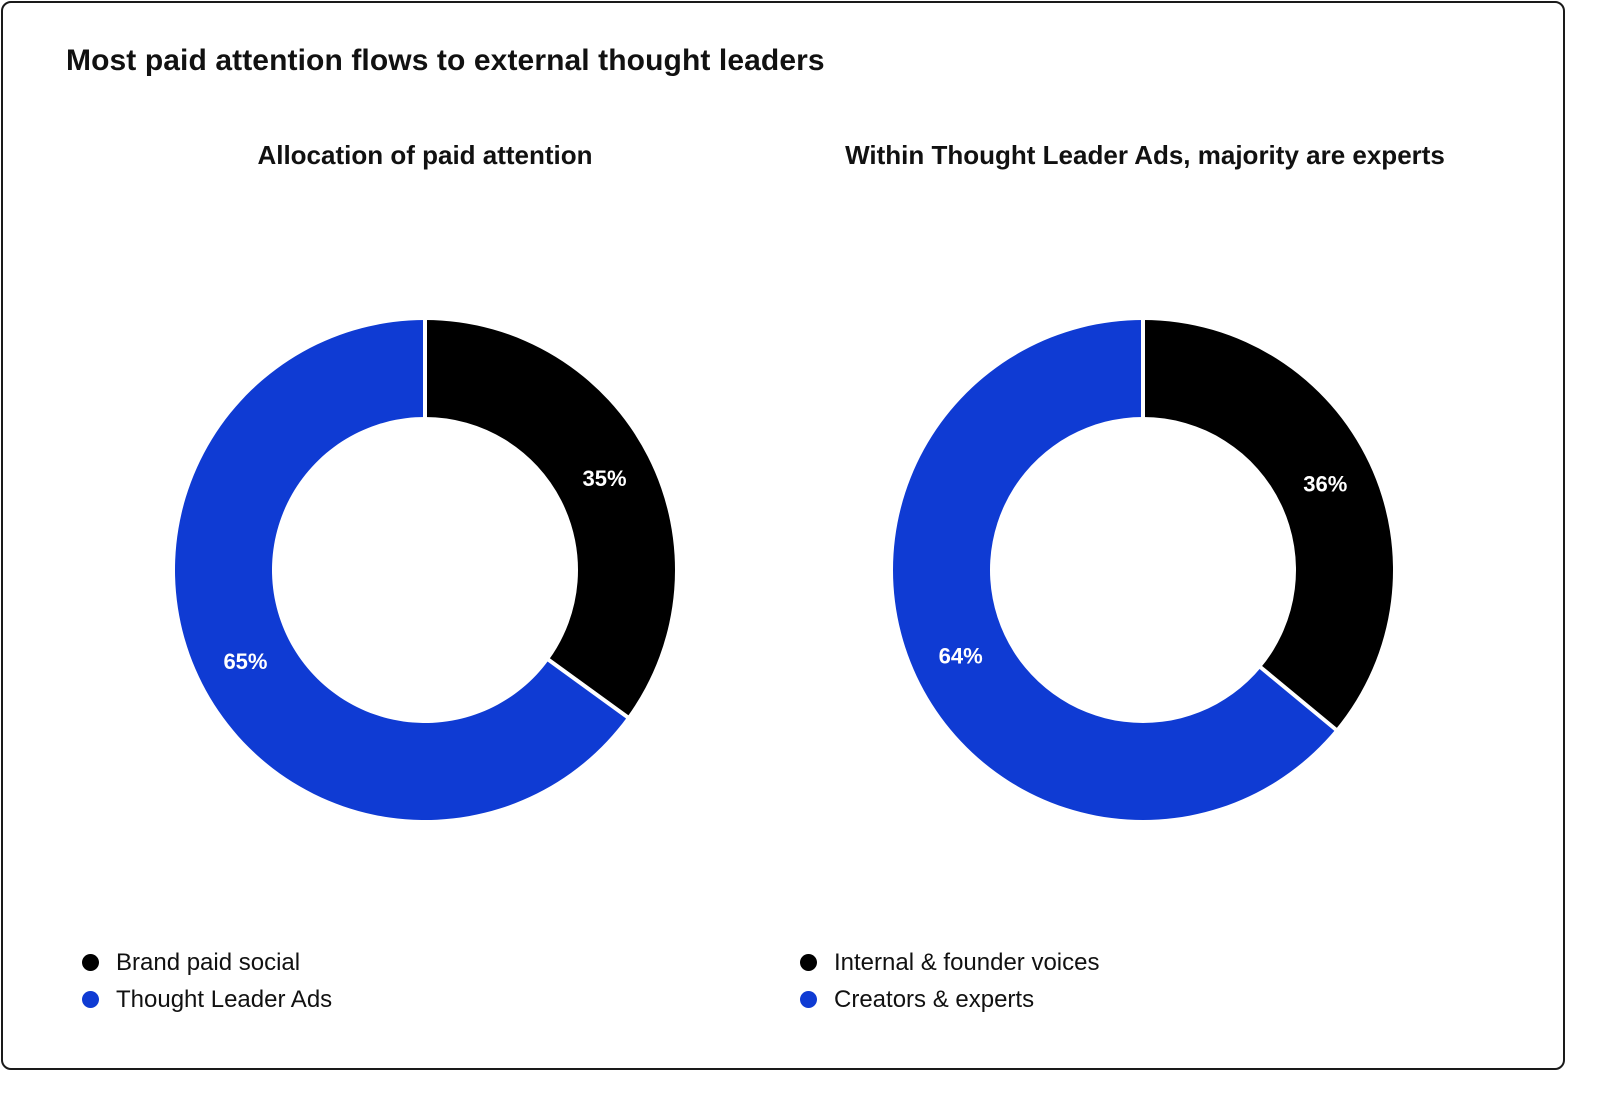 Image resolution: width=1600 pixels, height=1095 pixels. Describe the element at coordinates (245, 661) in the screenshot. I see `data-label-thought-leader-ads: 65%` at that location.